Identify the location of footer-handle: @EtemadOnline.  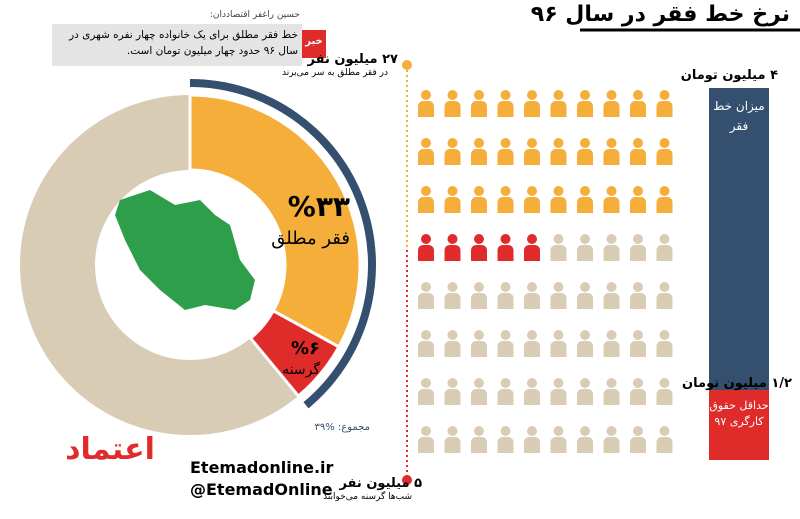
(261, 489).